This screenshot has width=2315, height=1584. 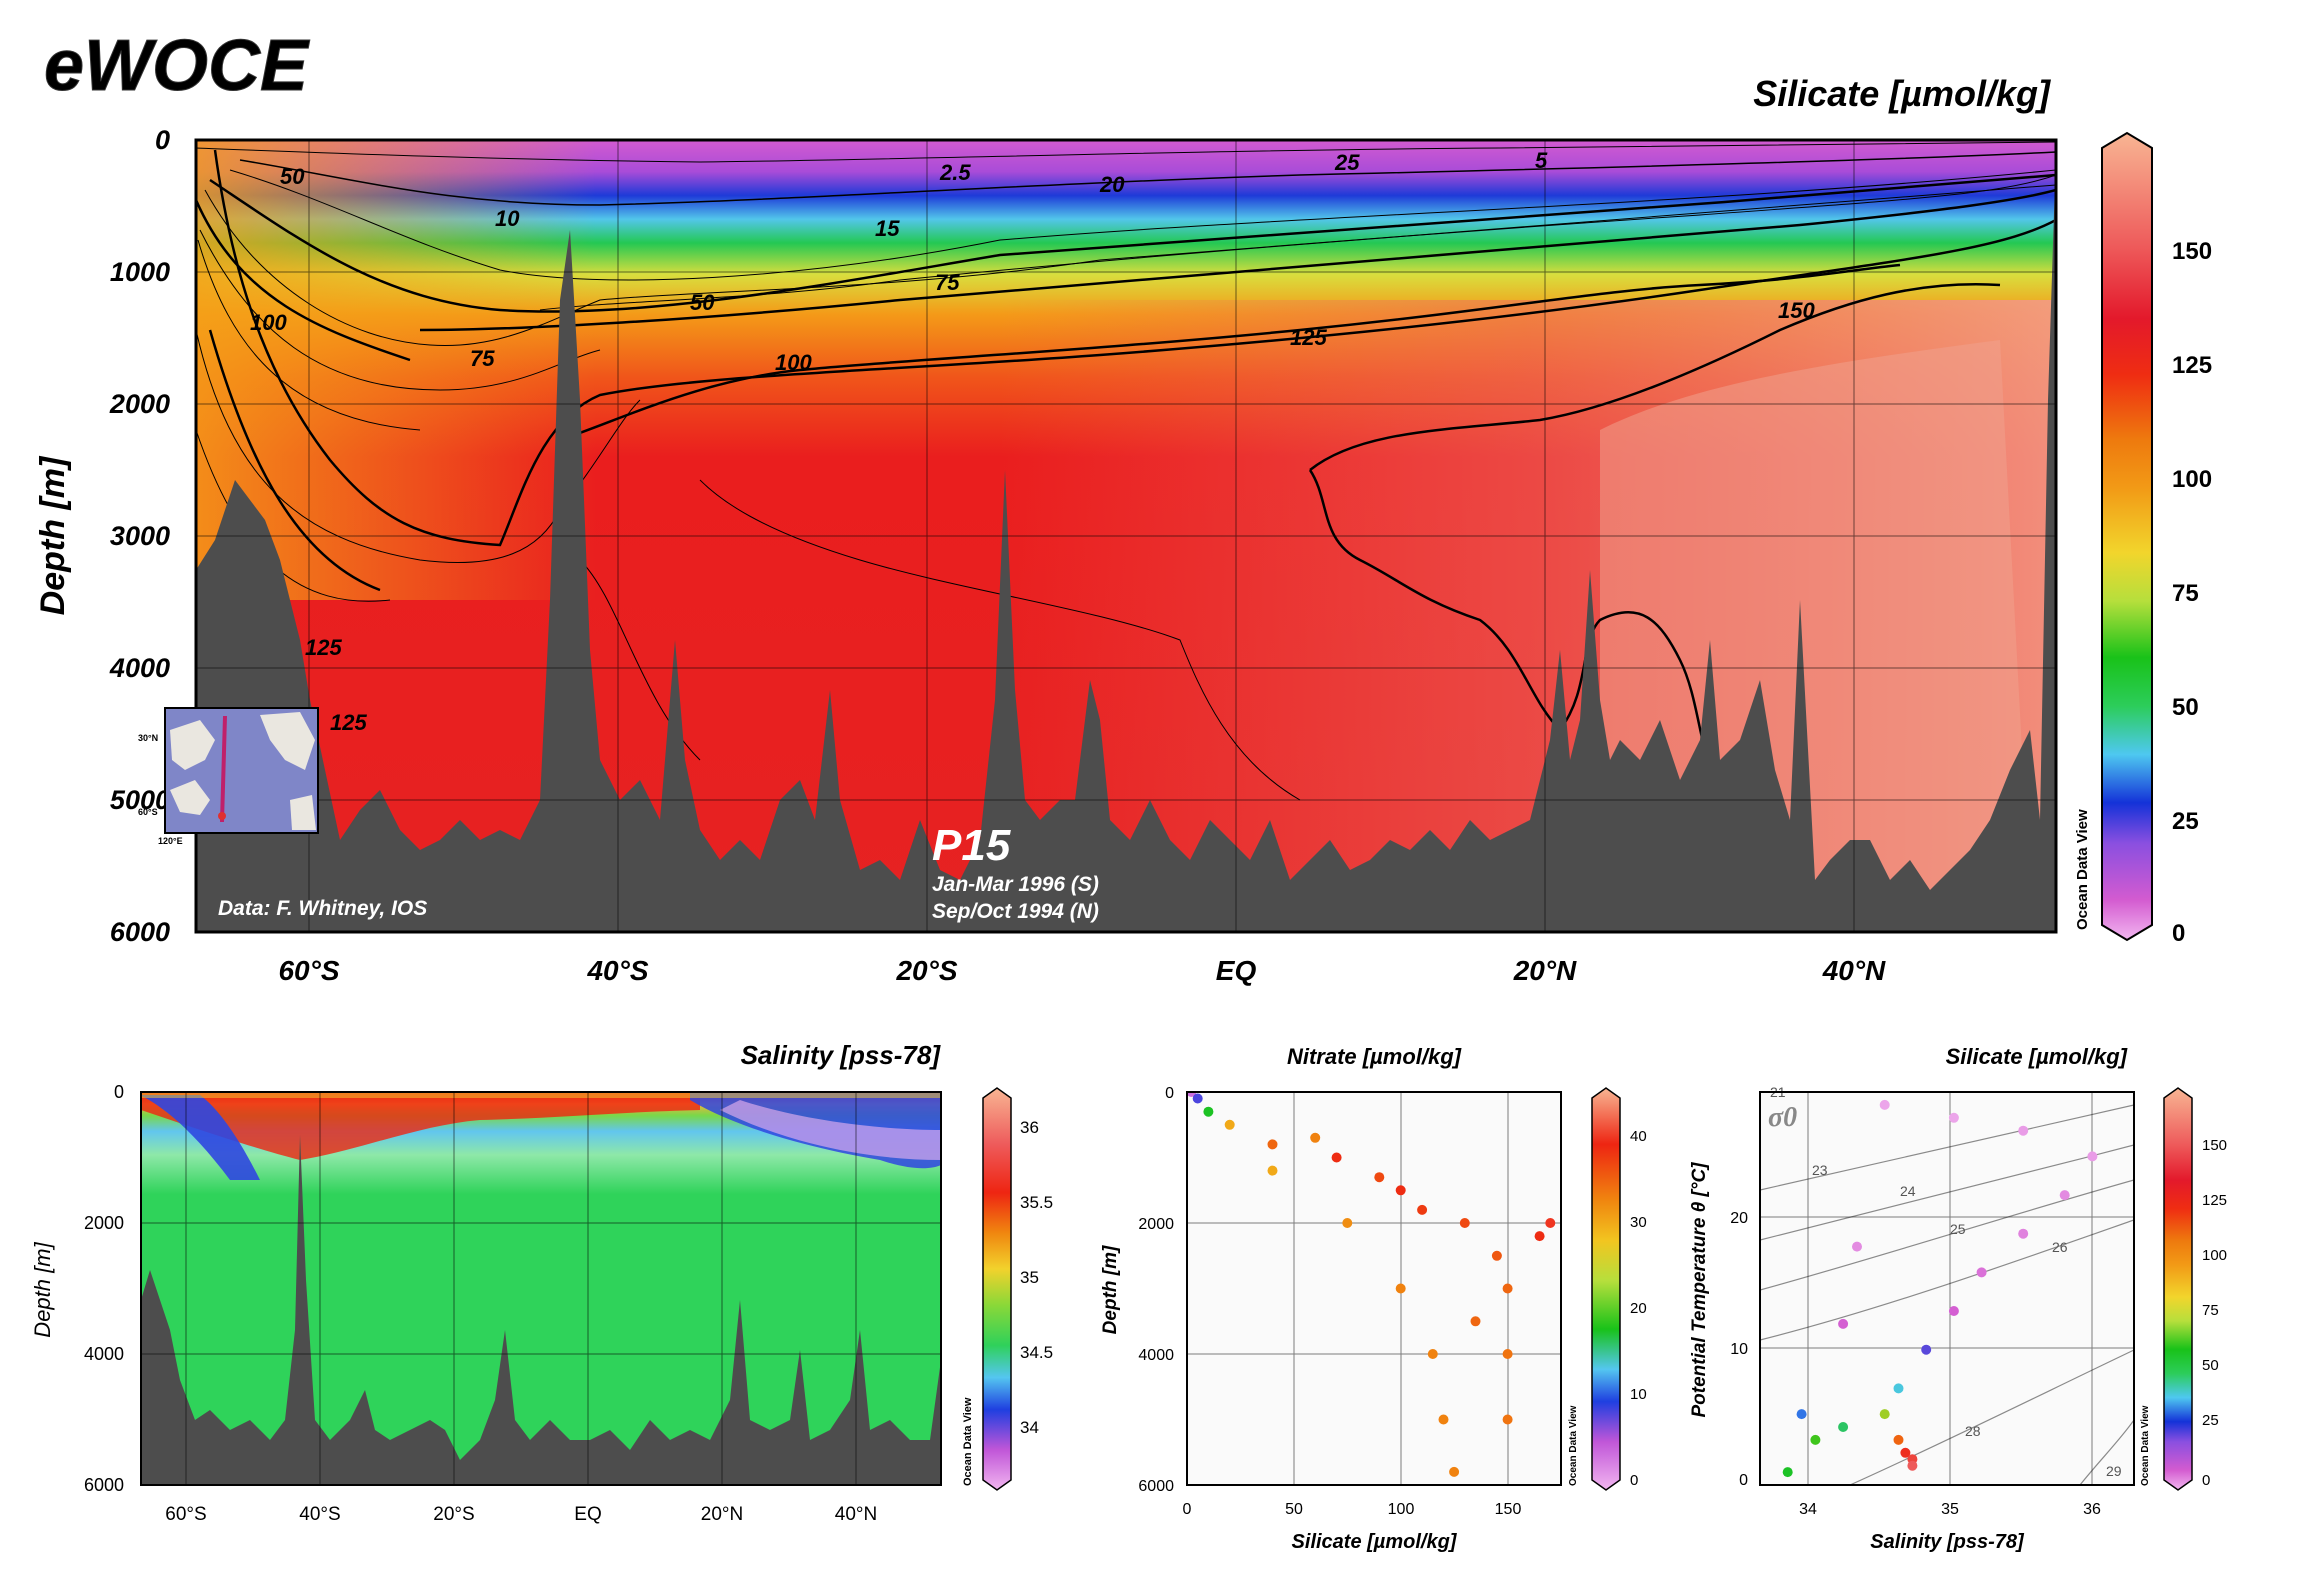 I want to click on inset-lat-label: 30°N, so click(x=148, y=738).